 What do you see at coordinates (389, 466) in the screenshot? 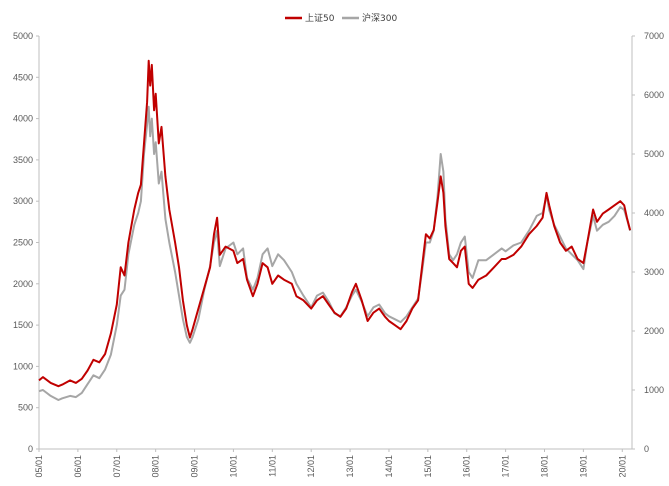
I see `x-tick-label: 14/01` at bounding box center [389, 466].